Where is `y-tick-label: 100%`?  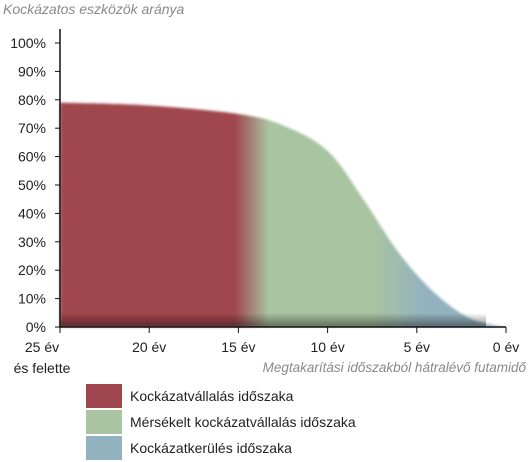 y-tick-label: 100% is located at coordinates (28, 43).